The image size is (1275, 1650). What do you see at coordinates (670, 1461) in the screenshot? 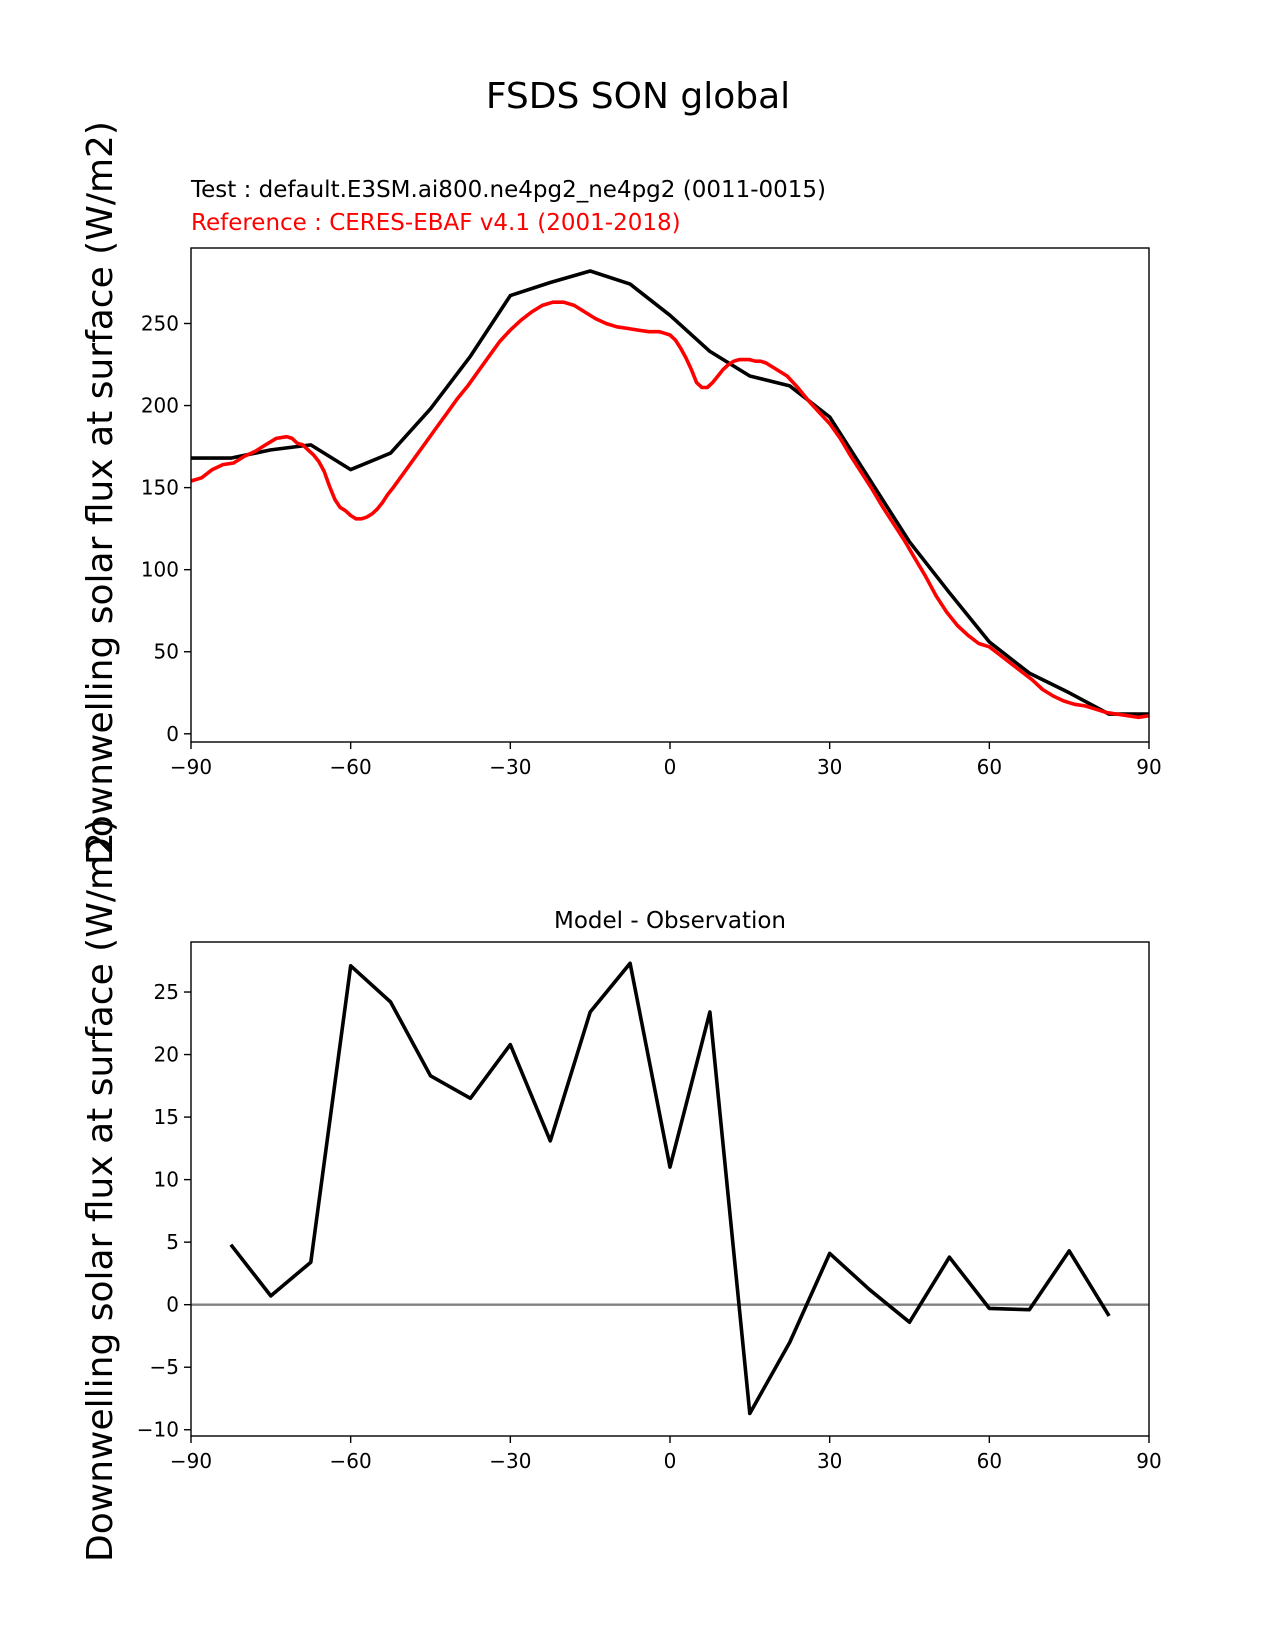
I see `bottom-x-tick-label: 0` at bounding box center [670, 1461].